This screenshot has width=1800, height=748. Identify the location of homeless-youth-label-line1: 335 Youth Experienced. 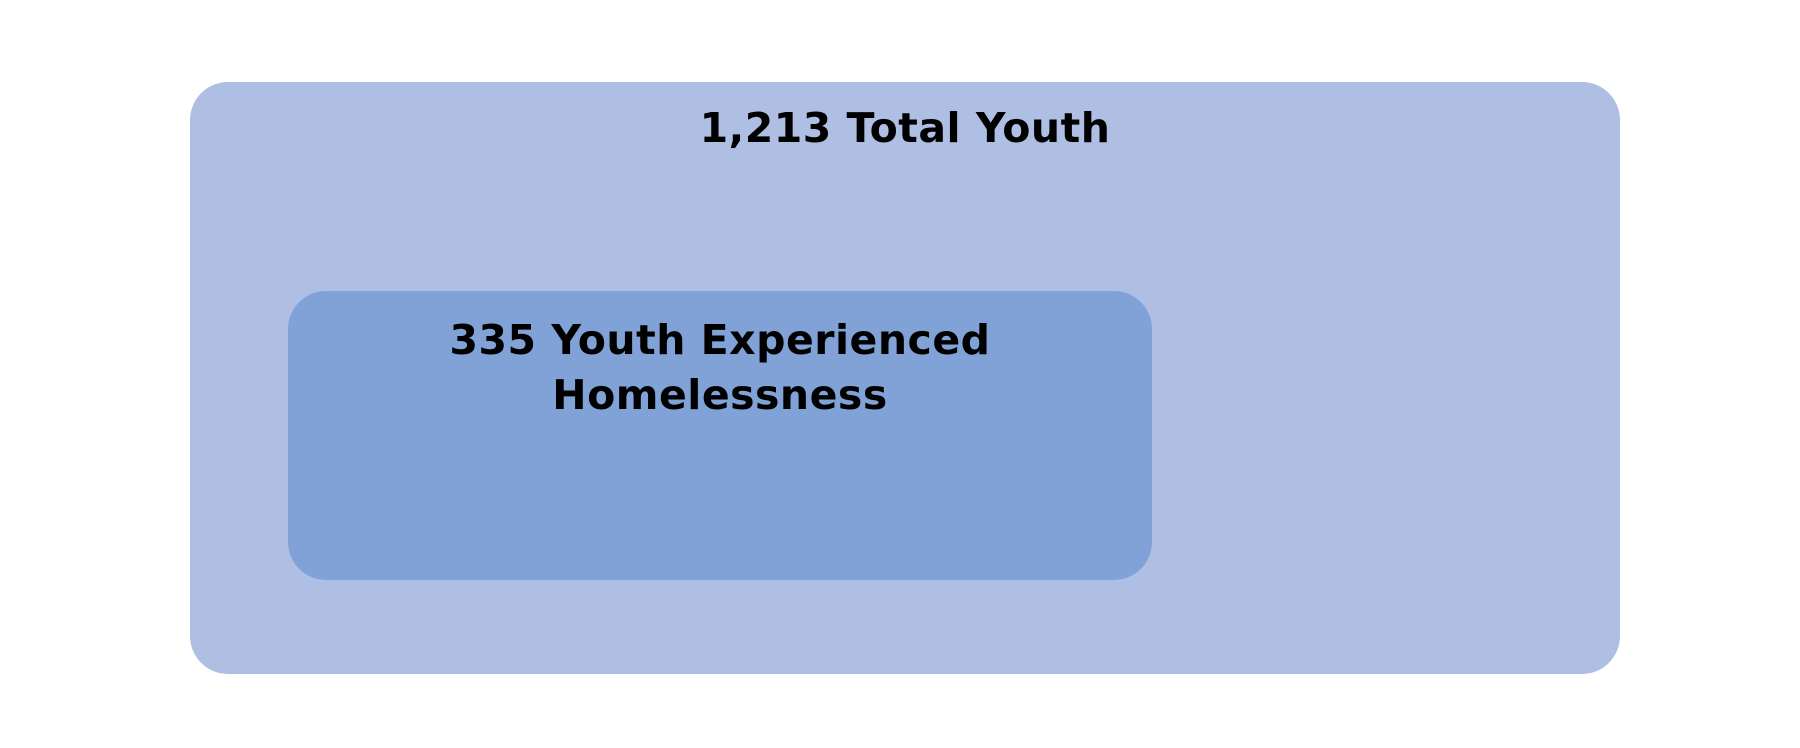
(720, 340).